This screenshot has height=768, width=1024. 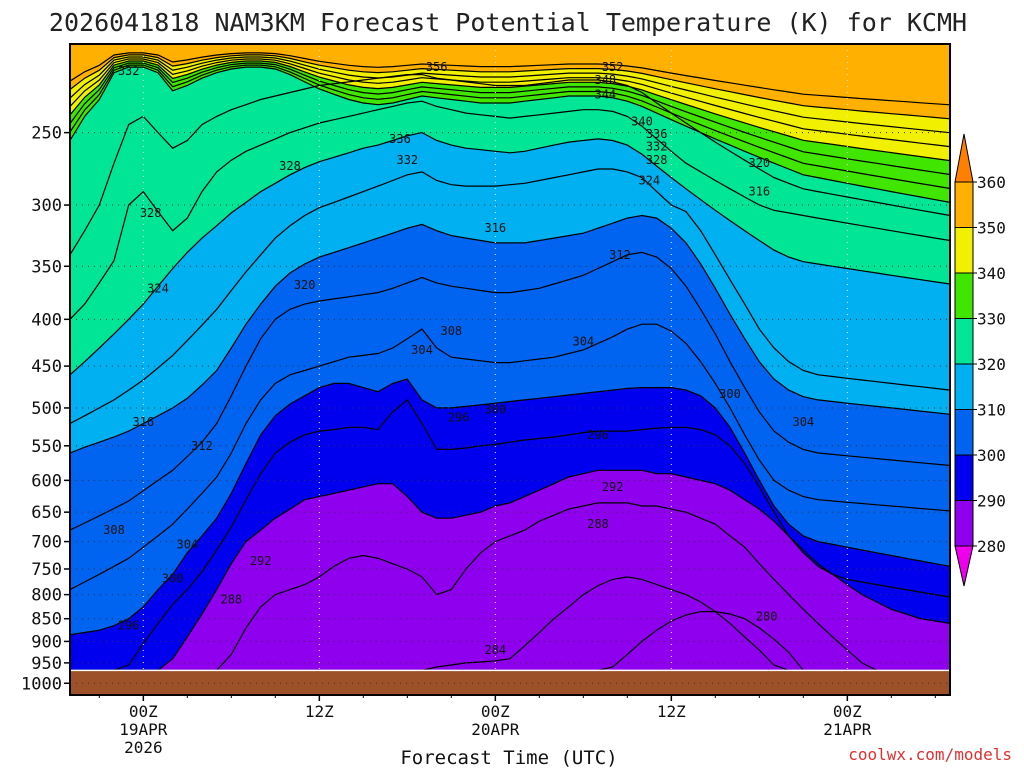 I want to click on x-tick-label: 2026, so click(x=143, y=747).